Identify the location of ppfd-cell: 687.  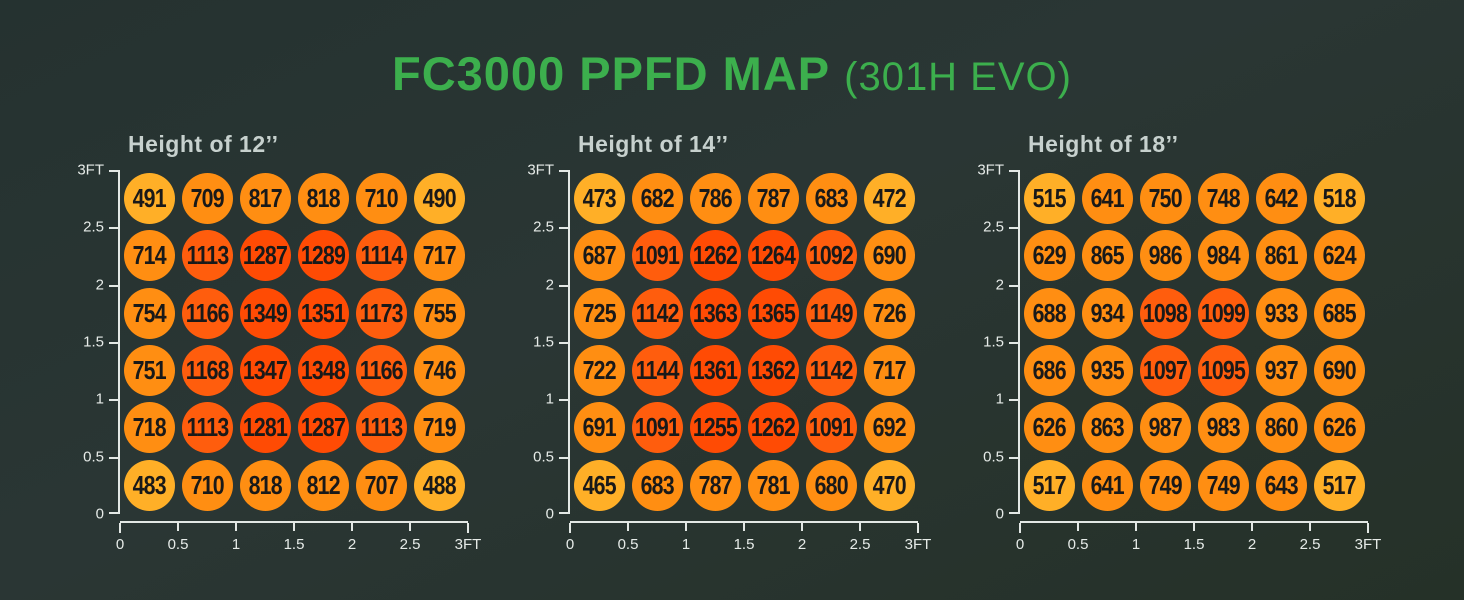
(599, 256).